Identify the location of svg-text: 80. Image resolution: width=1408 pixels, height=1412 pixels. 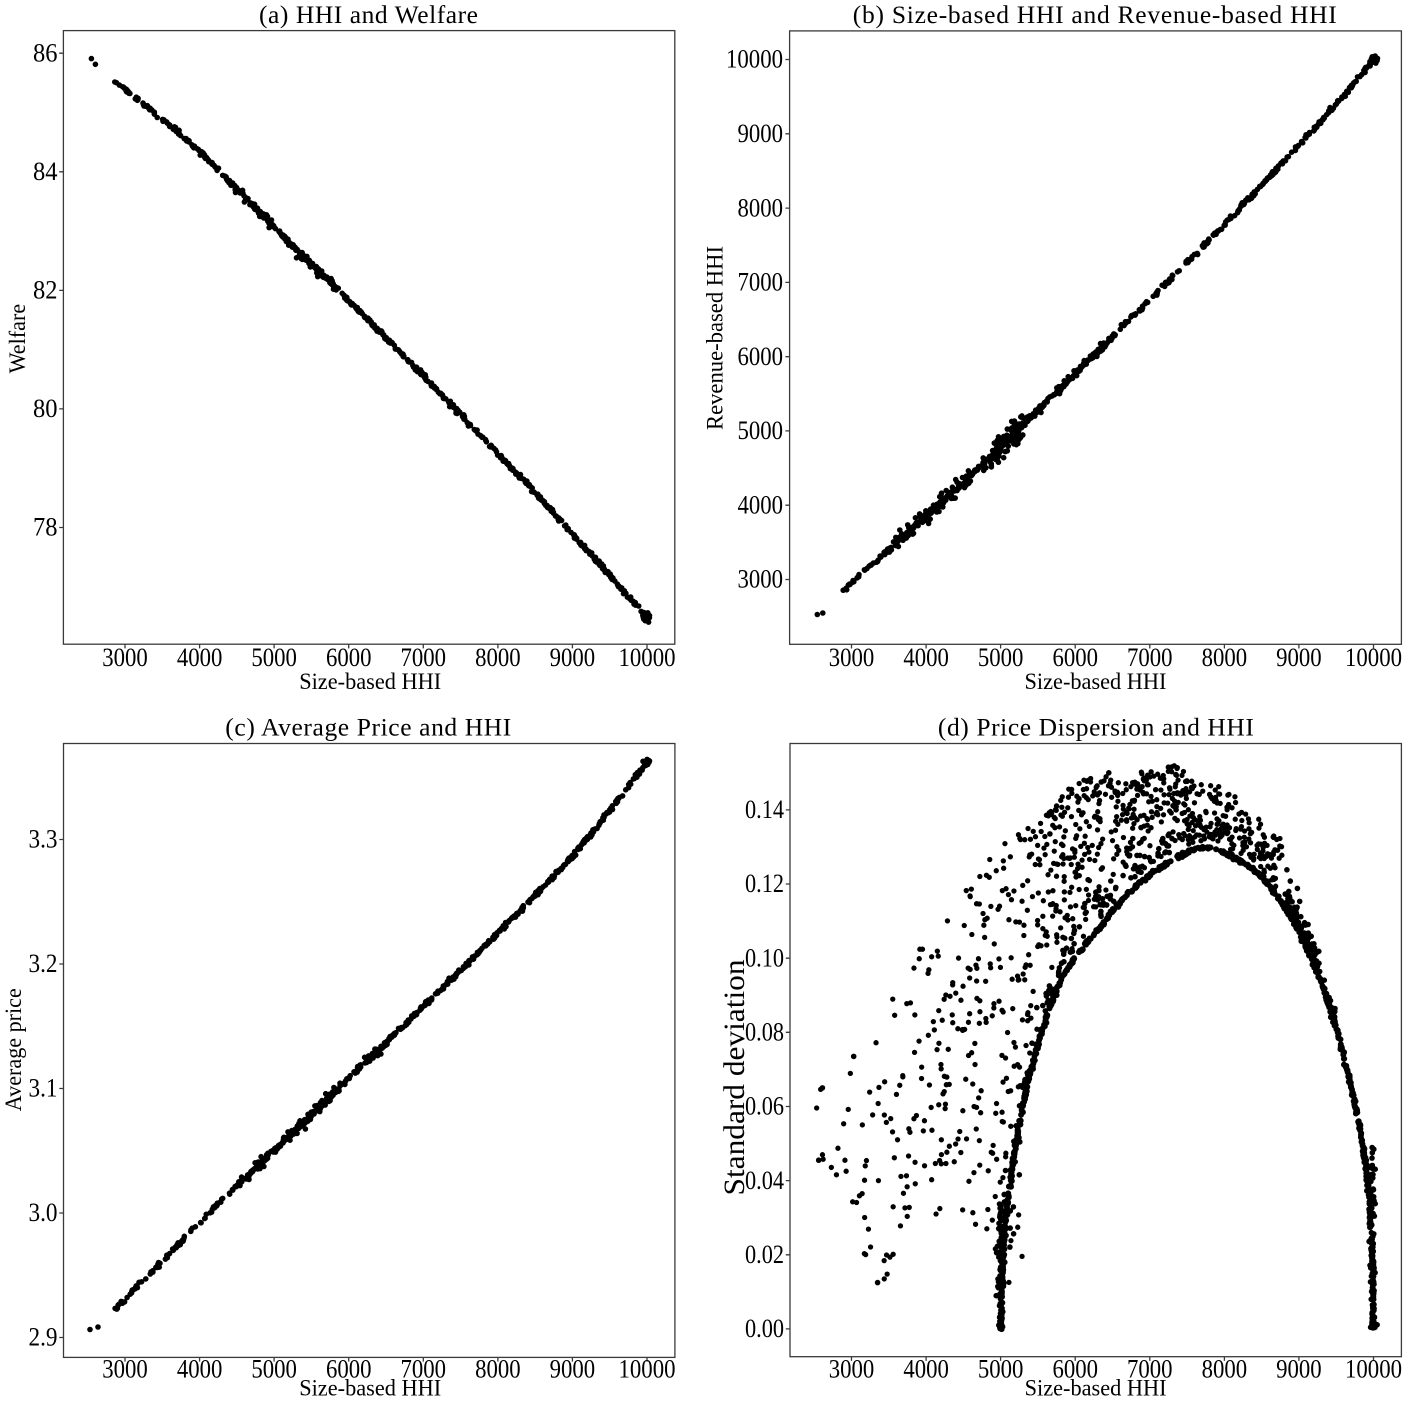
(45, 408).